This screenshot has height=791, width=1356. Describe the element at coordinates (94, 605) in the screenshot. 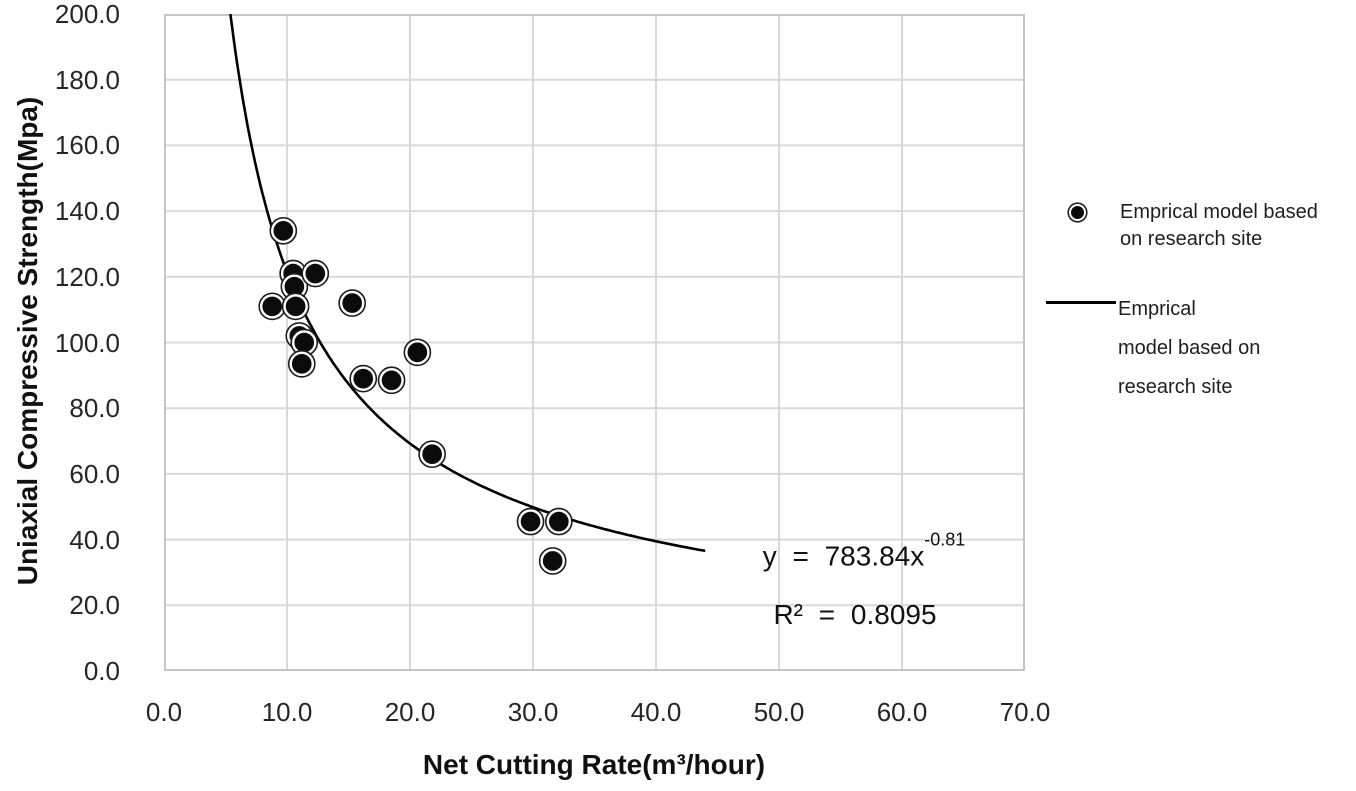

I see `y-axis-tick-label: 20.0` at that location.